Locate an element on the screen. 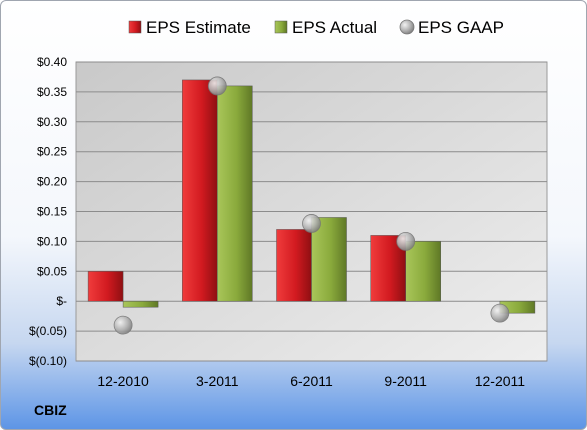 The height and width of the screenshot is (430, 587). y-tick-label: $0.15 is located at coordinates (52, 212).